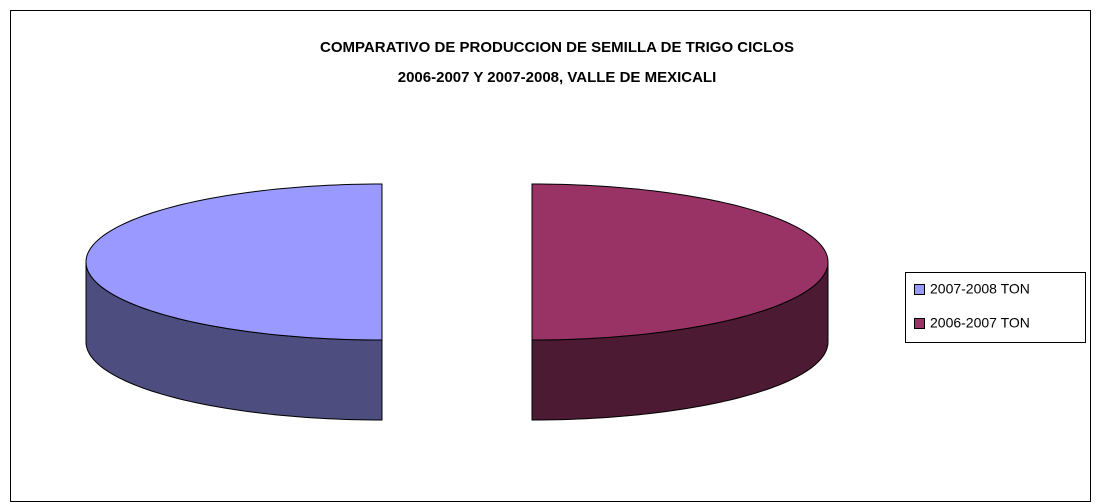 The width and height of the screenshot is (1099, 502). I want to click on legend-label: 2006-2007 TON, so click(980, 323).